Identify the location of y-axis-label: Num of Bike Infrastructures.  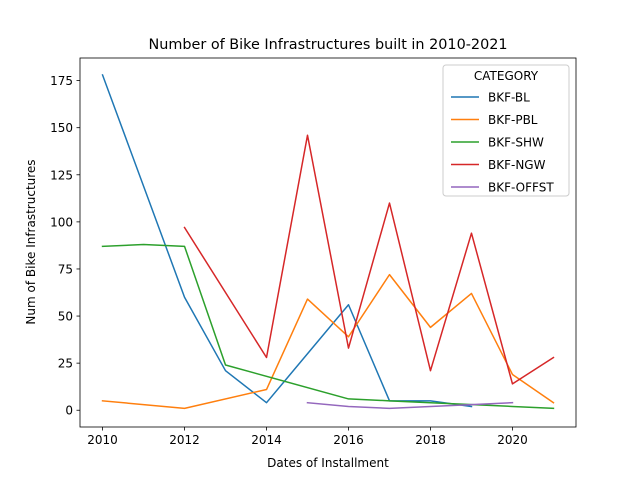
(31, 241).